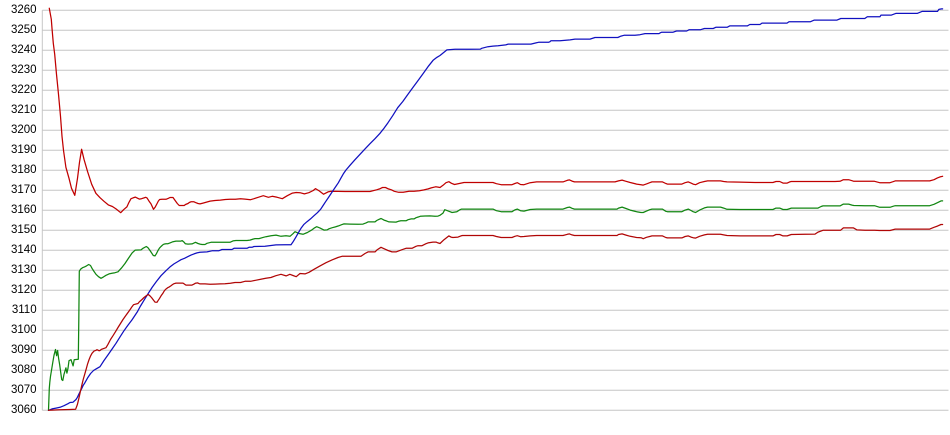  I want to click on svg-text: 3230, so click(24, 70).